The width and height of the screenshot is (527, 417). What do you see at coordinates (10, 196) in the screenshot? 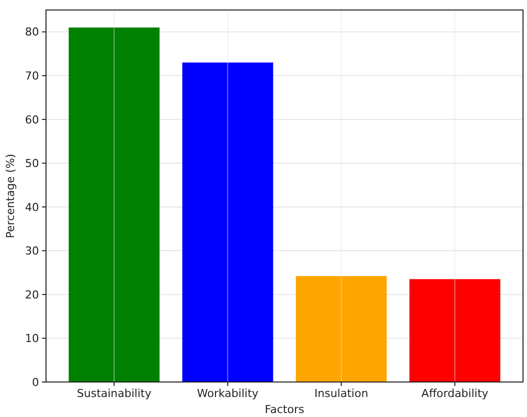
I see `y-axis-title: Percentage (%)` at bounding box center [10, 196].